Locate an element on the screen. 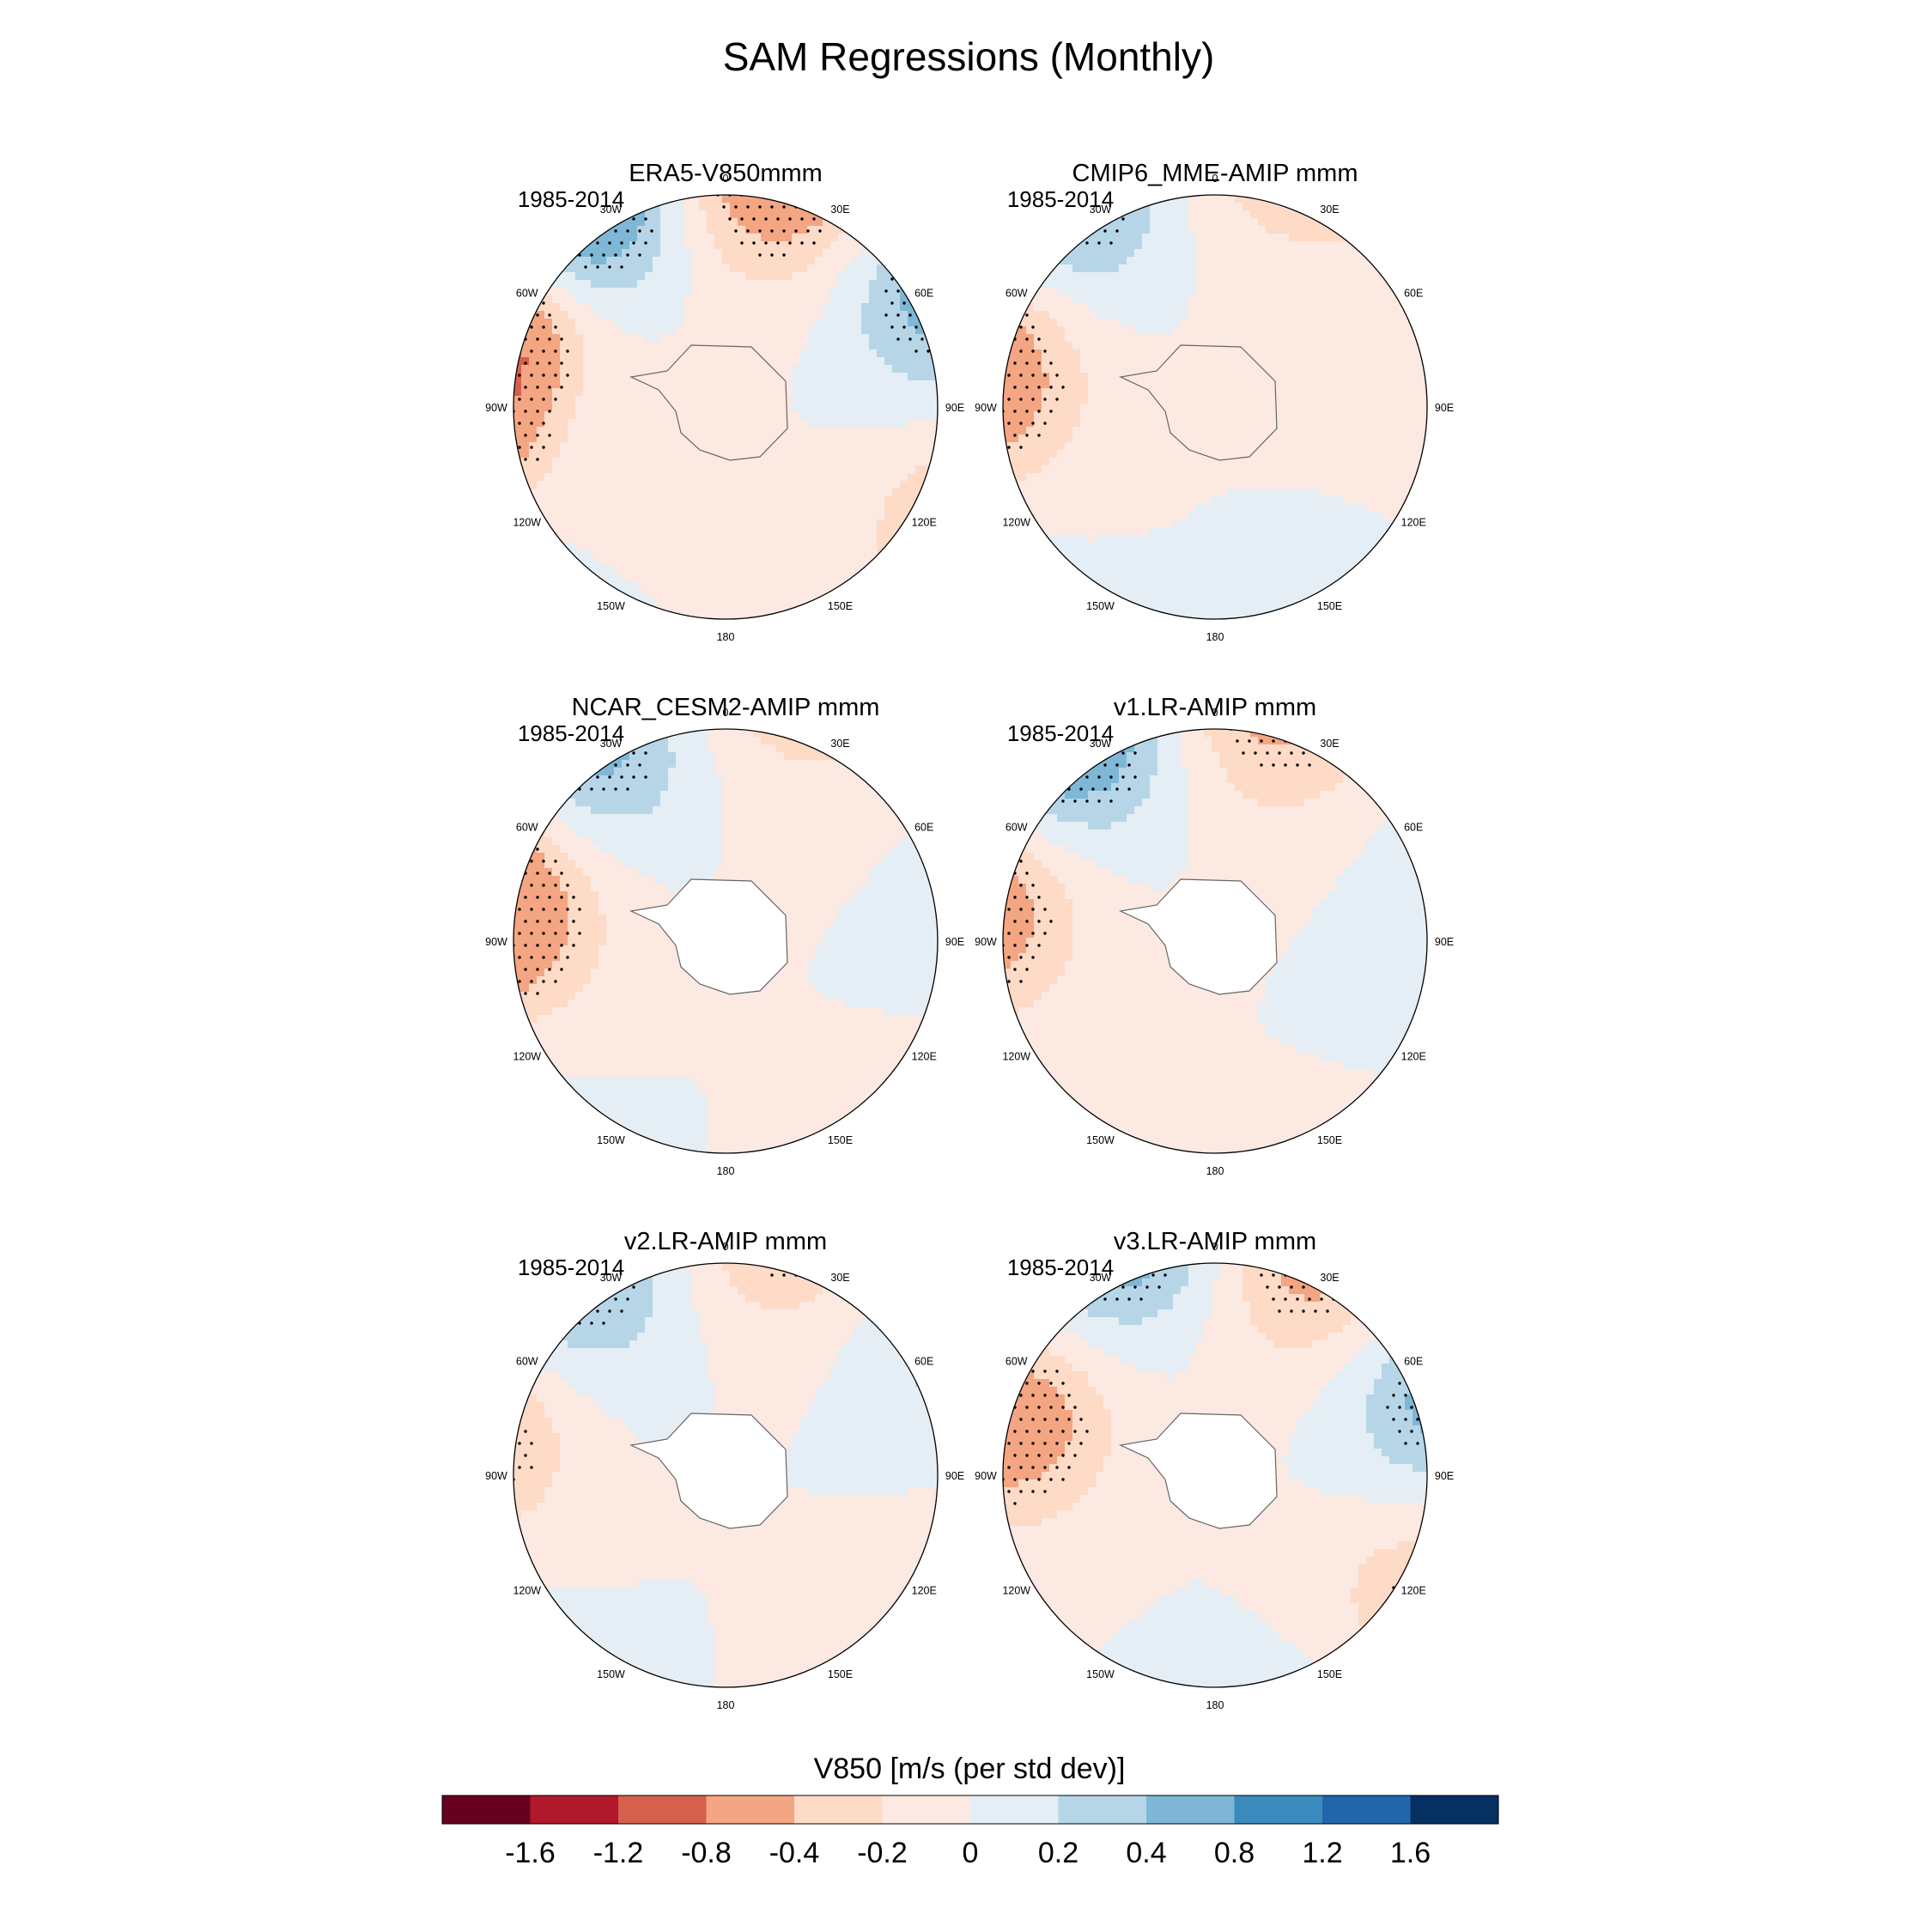 This screenshot has width=1932, height=1932. colorbar-tick-label: 0.2 is located at coordinates (1058, 1853).